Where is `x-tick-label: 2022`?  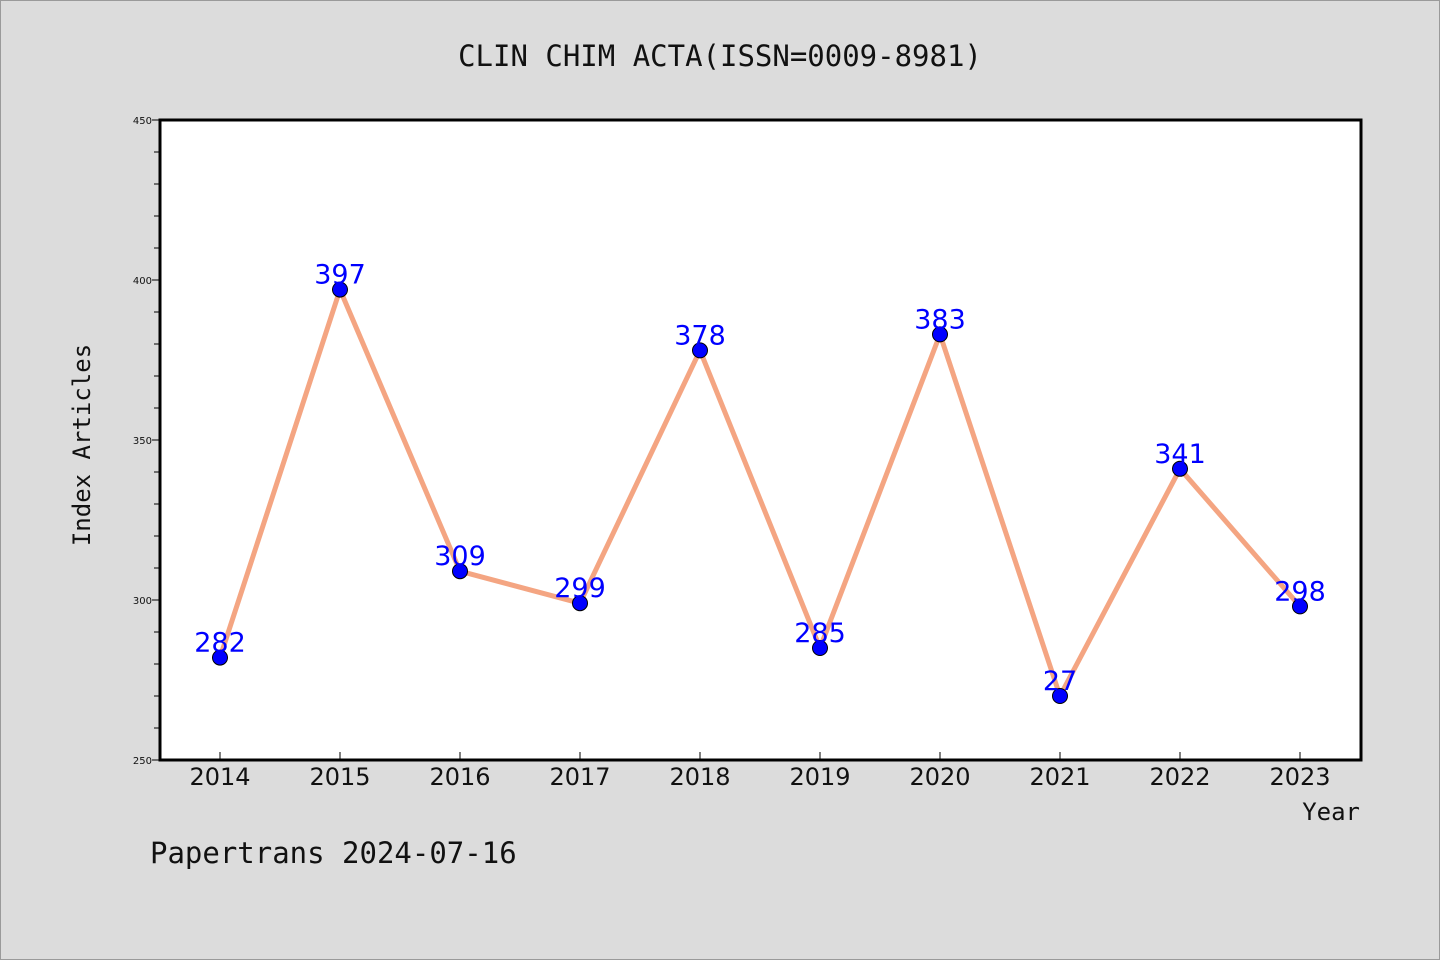
x-tick-label: 2022 is located at coordinates (1179, 777).